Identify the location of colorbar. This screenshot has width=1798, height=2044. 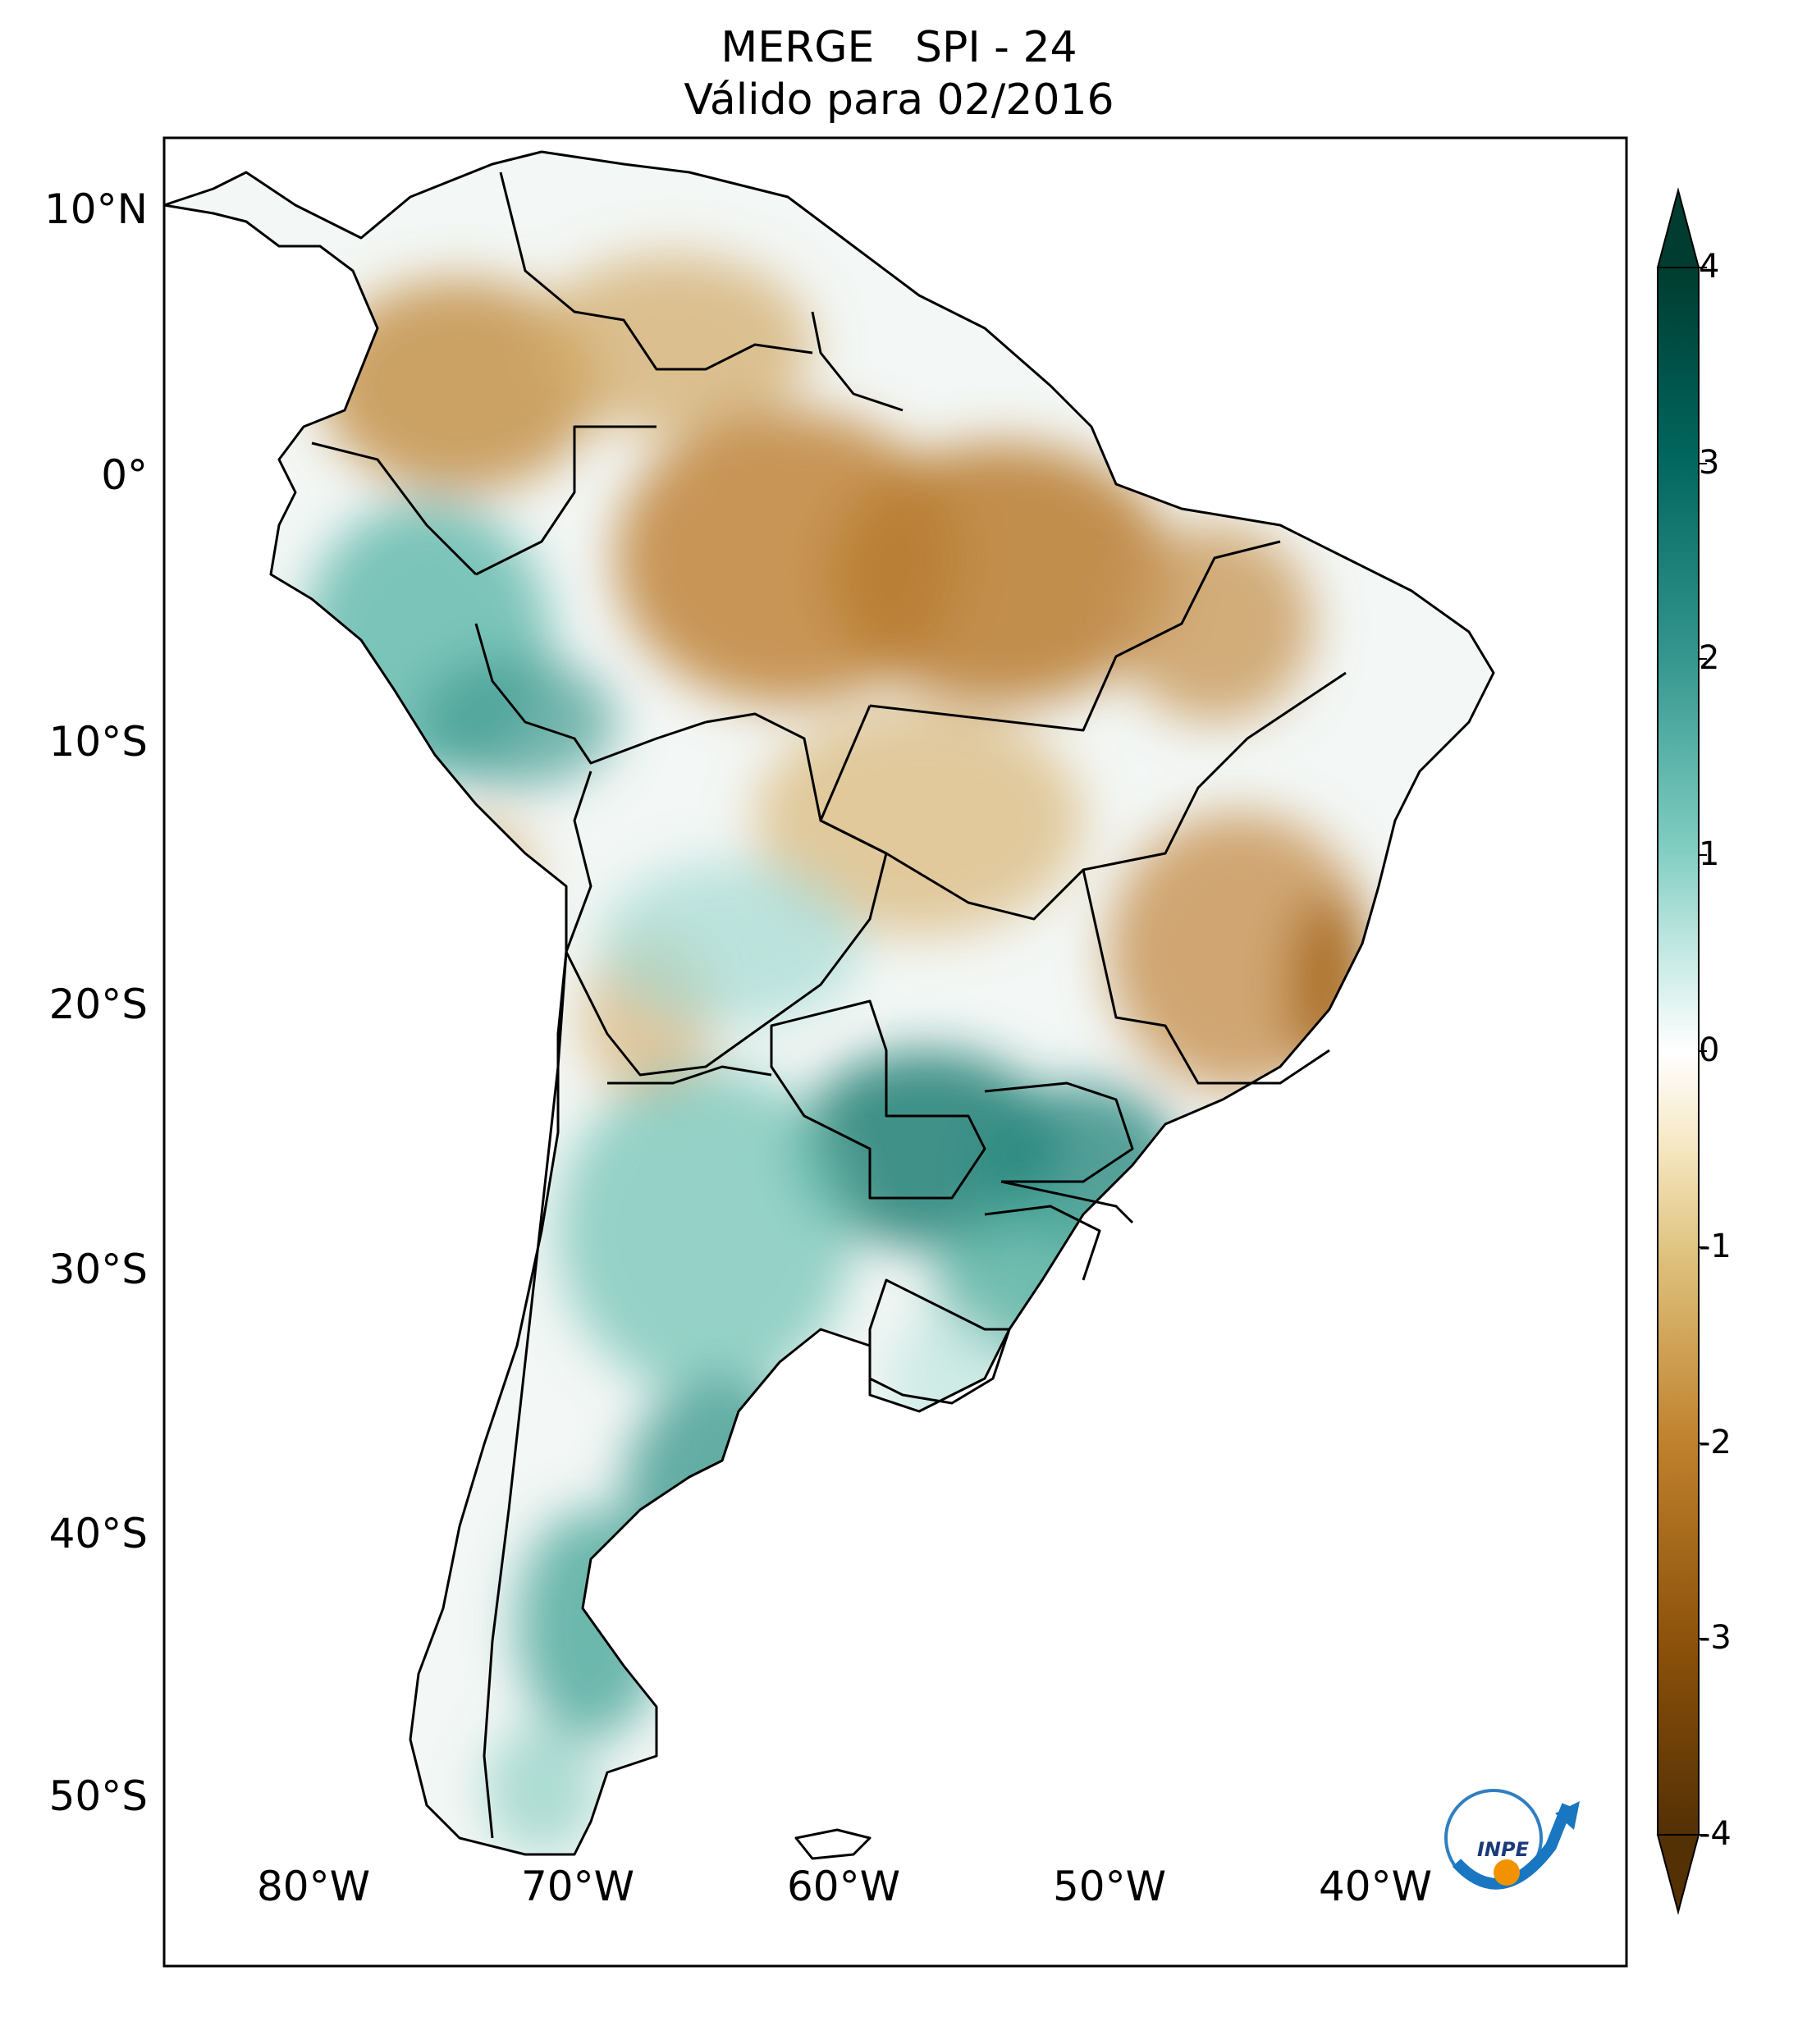
(1681, 1051).